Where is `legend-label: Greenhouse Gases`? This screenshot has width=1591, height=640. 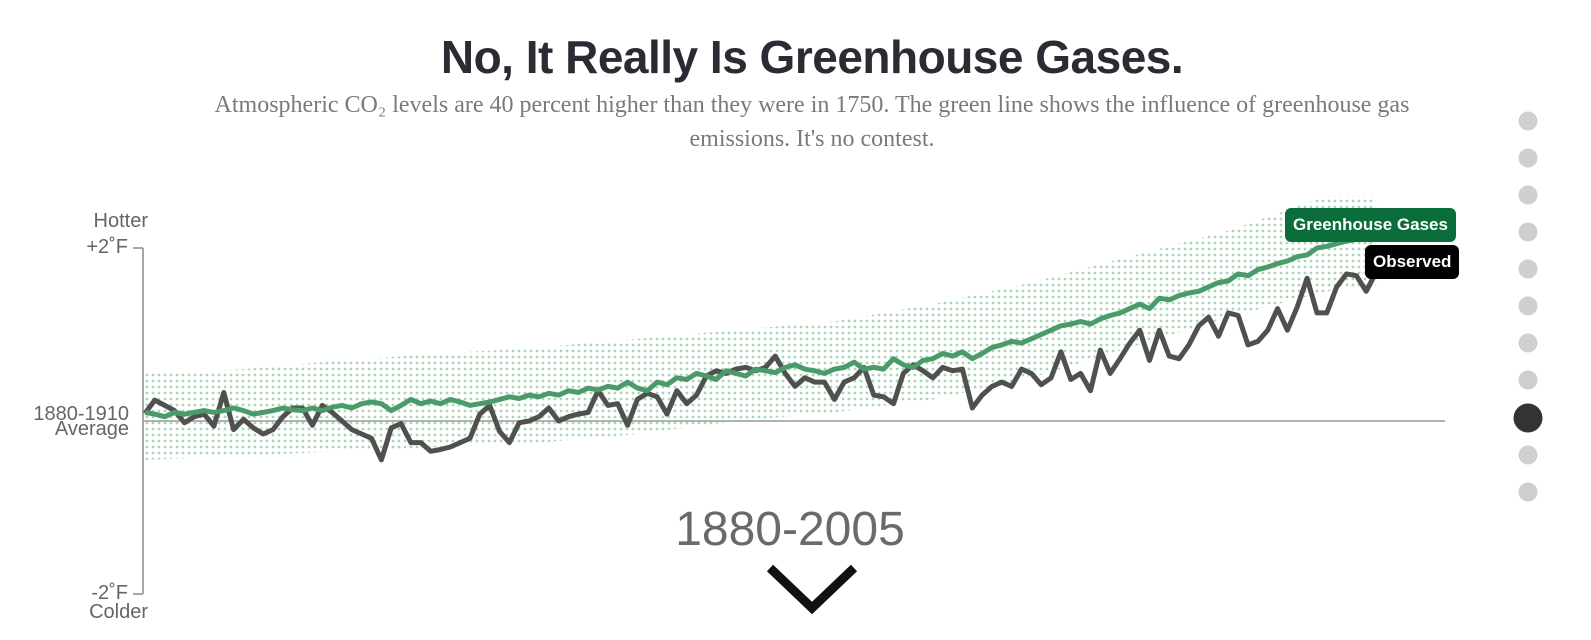
legend-label: Greenhouse Gases is located at coordinates (1370, 225).